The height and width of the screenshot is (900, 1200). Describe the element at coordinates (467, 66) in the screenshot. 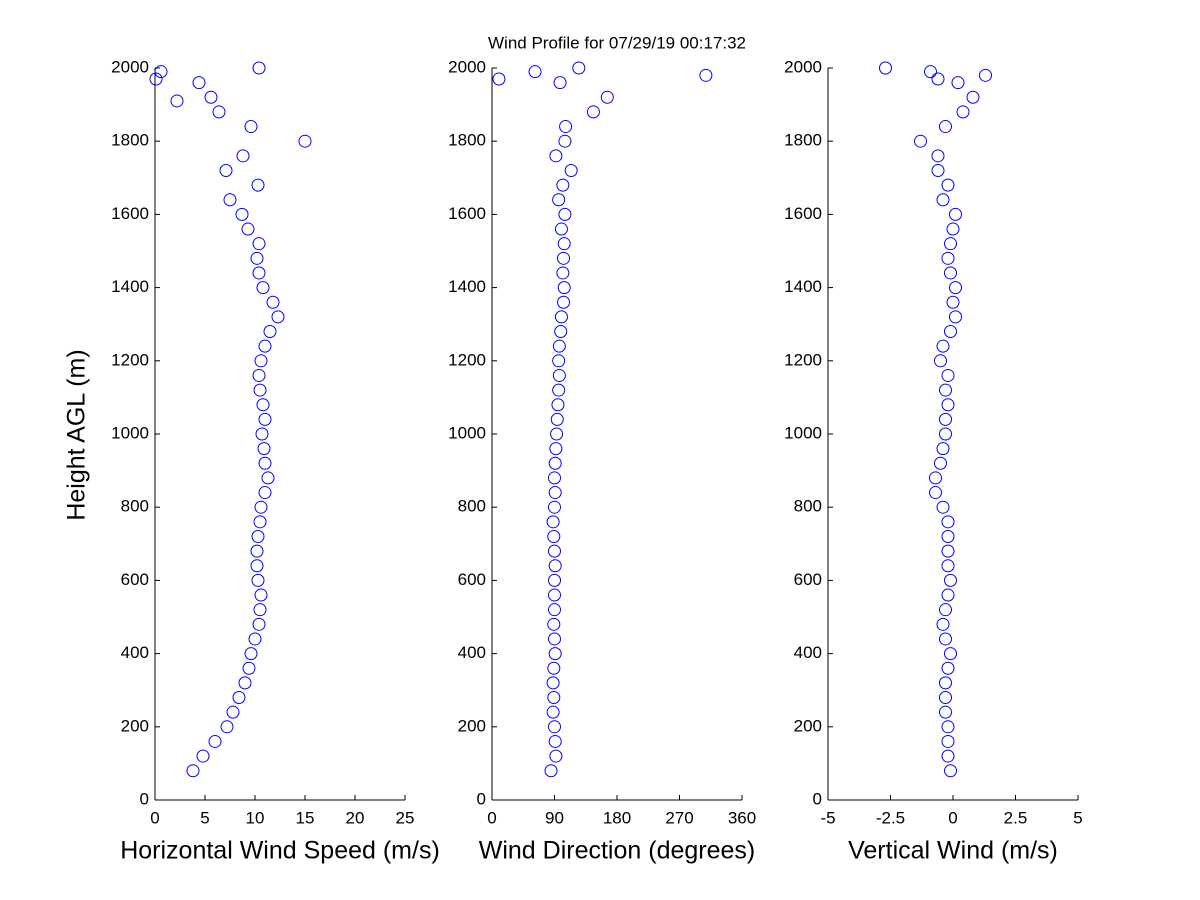

I see `y-tick-label: 2000` at that location.